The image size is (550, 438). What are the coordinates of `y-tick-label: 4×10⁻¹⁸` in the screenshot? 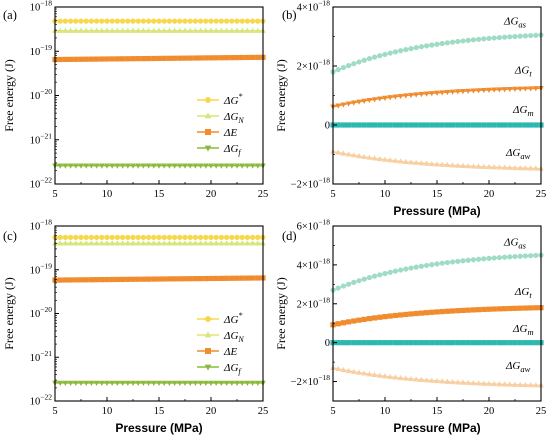 It's located at (314, 263).